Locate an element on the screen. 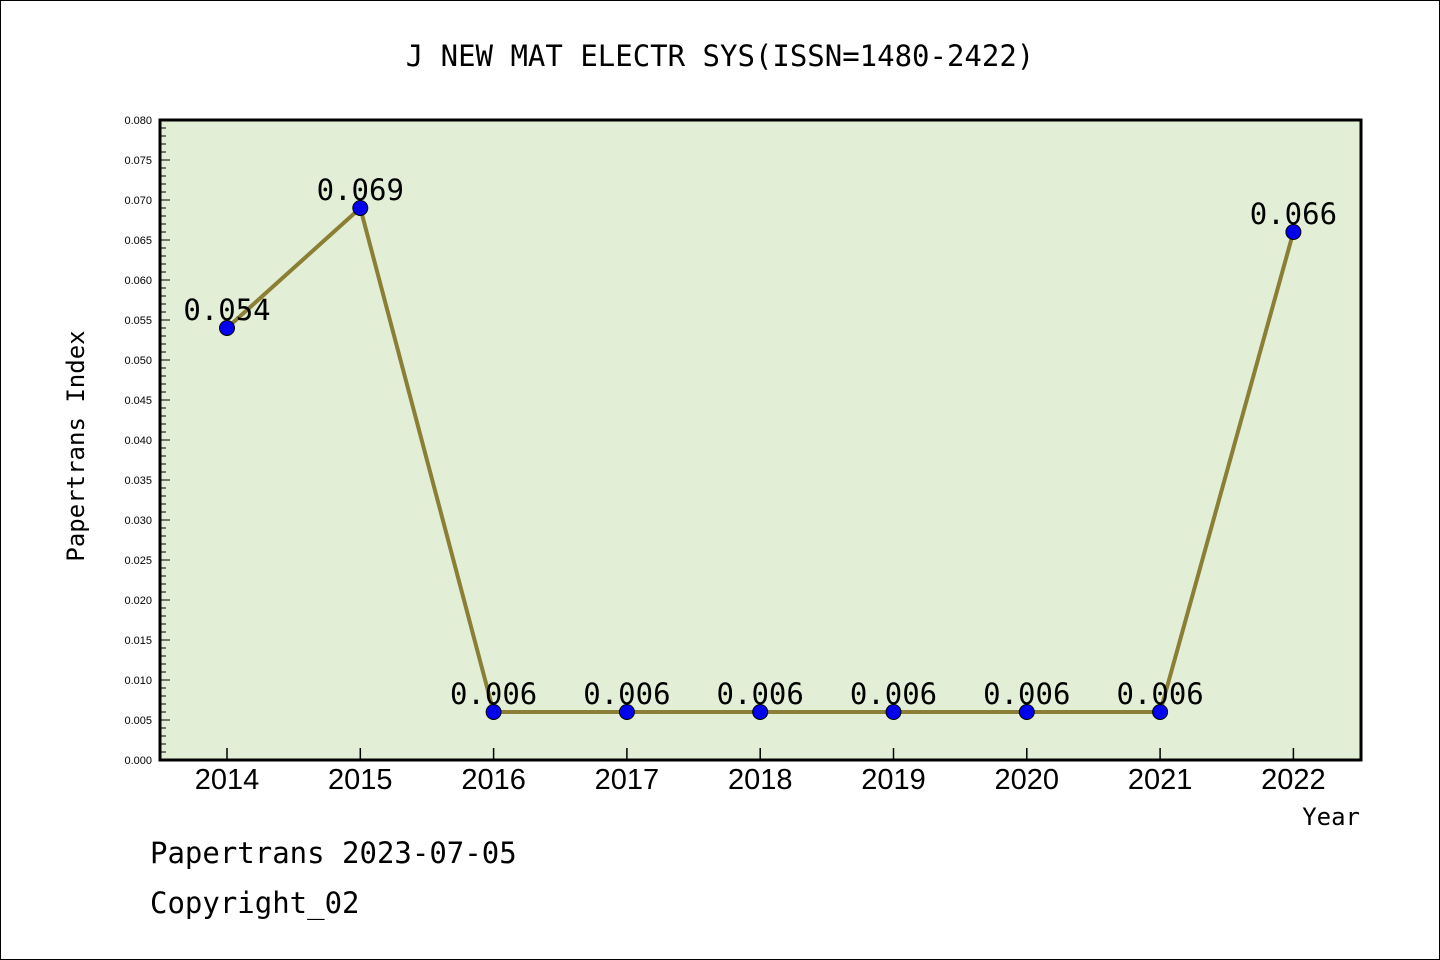 This screenshot has height=960, width=1440. x-tick-label: 2020 is located at coordinates (1027, 780).